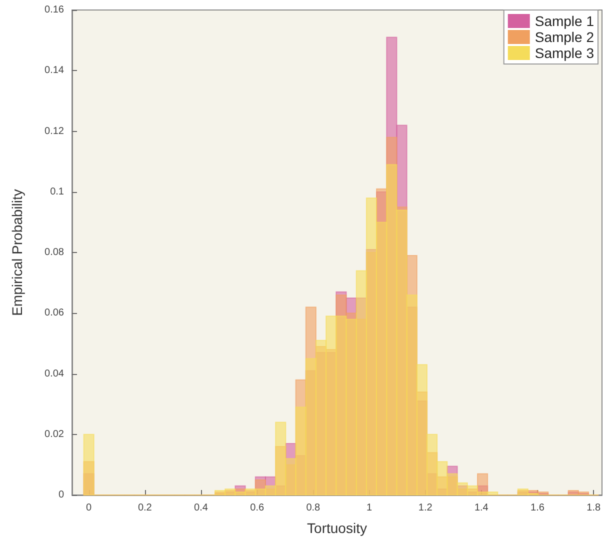 The height and width of the screenshot is (540, 608). Describe the element at coordinates (593, 508) in the screenshot. I see `x-tick-label: 1.8` at that location.